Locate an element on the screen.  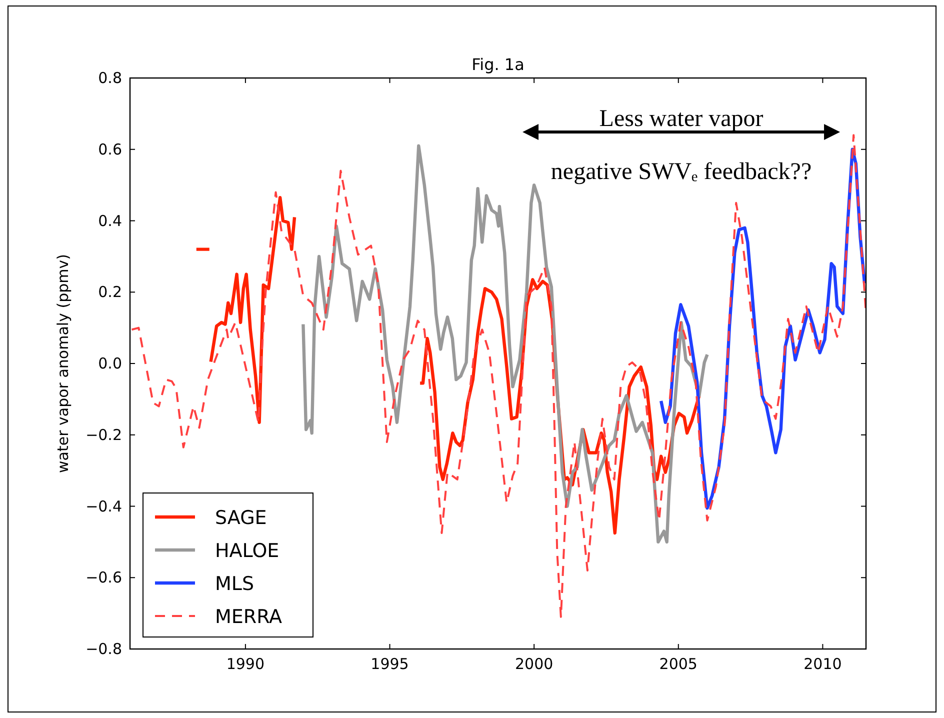
y-tick-label: 0.0 is located at coordinates (110, 363).